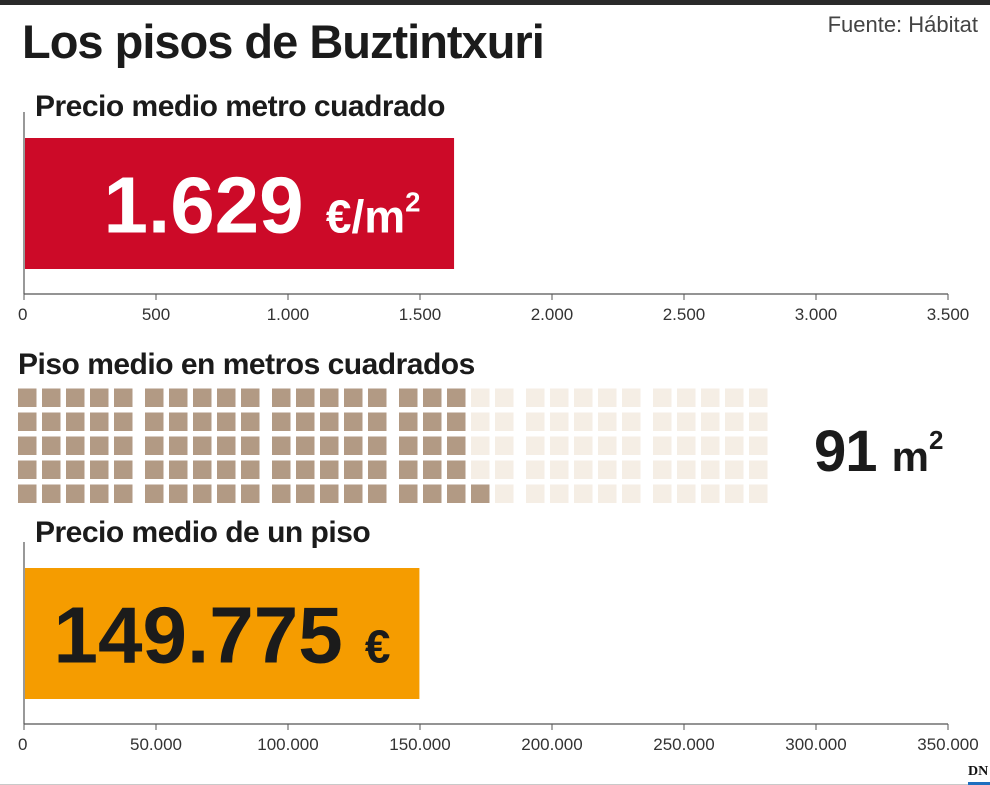 The width and height of the screenshot is (990, 785). I want to click on bar-value-number: 149.775, so click(209, 634).